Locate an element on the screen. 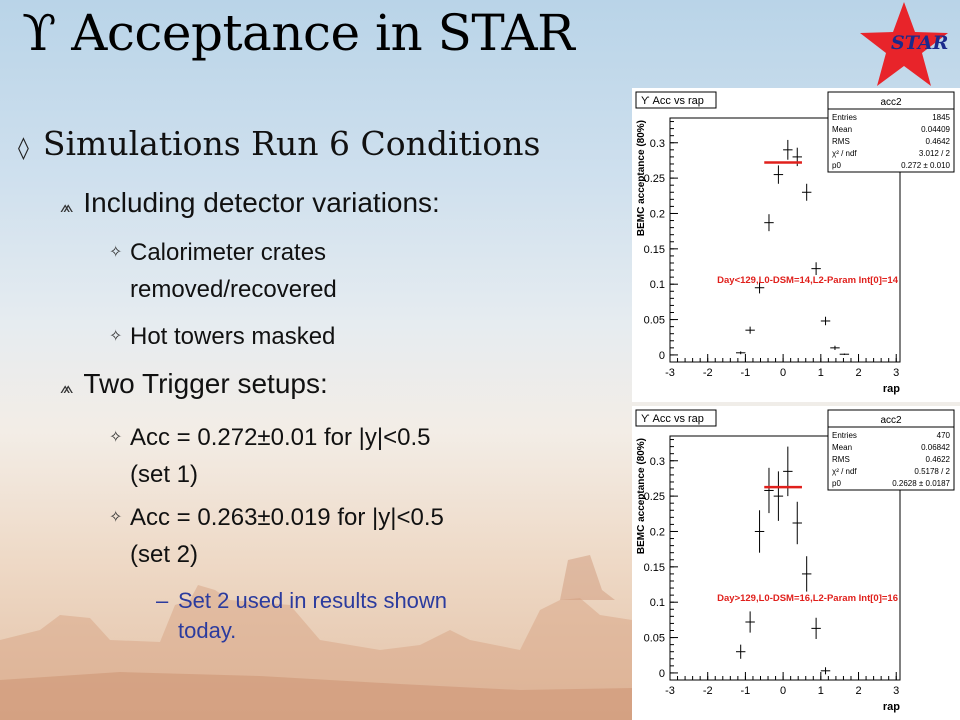 This screenshot has width=960, height=720. bullet-level1: ◊ Simulations Run 6 Conditions is located at coordinates (279, 143).